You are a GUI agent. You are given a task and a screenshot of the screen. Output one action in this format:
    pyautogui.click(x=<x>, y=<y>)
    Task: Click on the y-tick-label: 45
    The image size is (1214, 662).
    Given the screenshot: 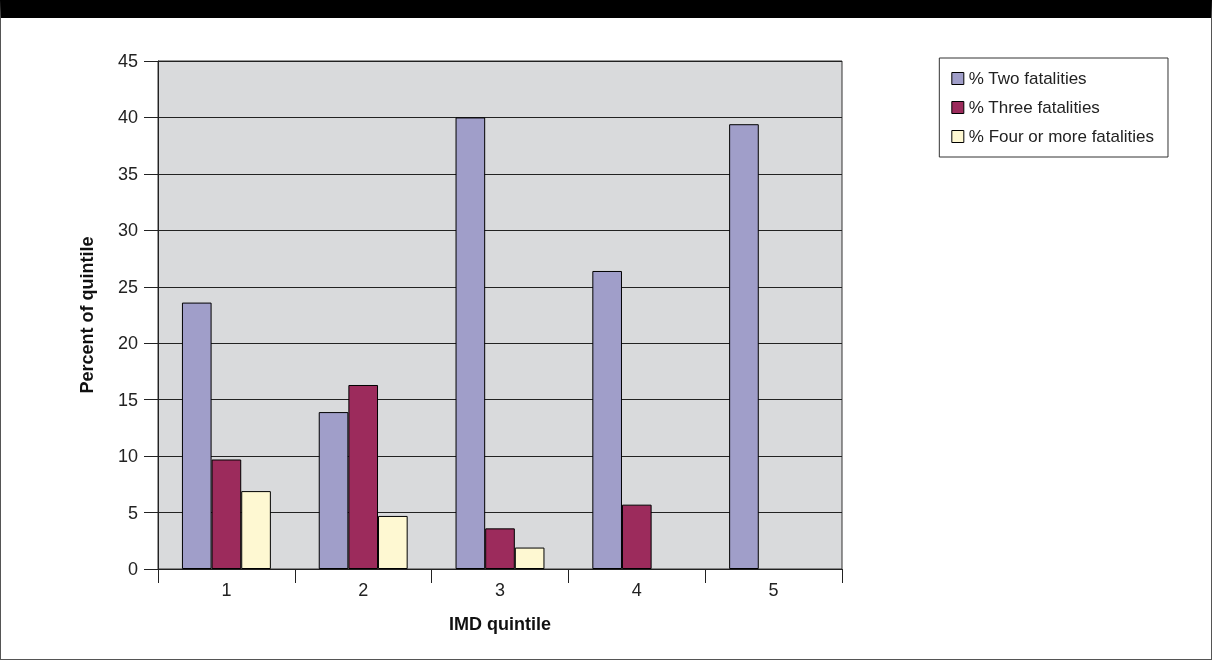 What is the action you would take?
    pyautogui.click(x=127, y=61)
    